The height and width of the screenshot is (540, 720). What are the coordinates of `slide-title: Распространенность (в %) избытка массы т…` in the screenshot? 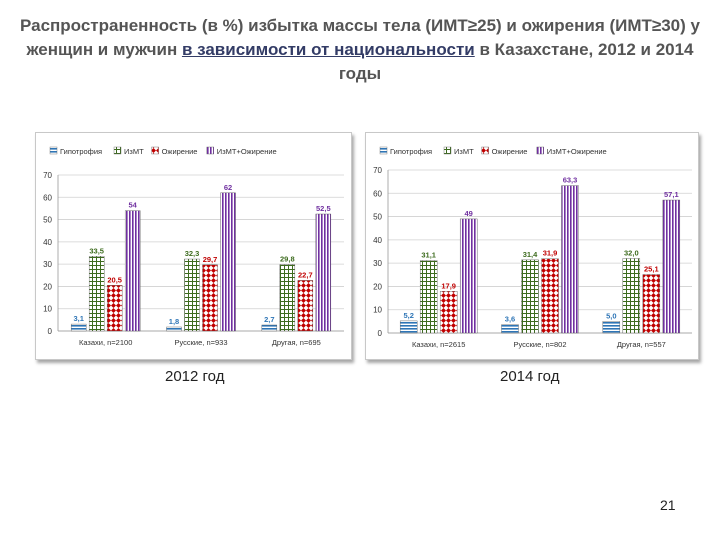 It's located at (360, 50).